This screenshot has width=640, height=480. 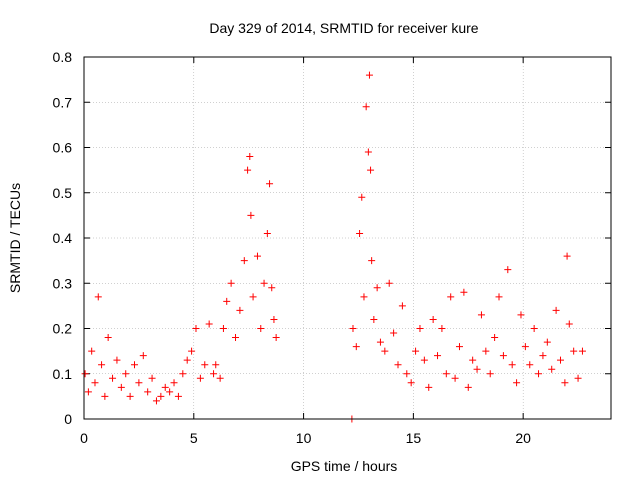 What do you see at coordinates (63, 193) in the screenshot?
I see `y-tick-label: 0.5` at bounding box center [63, 193].